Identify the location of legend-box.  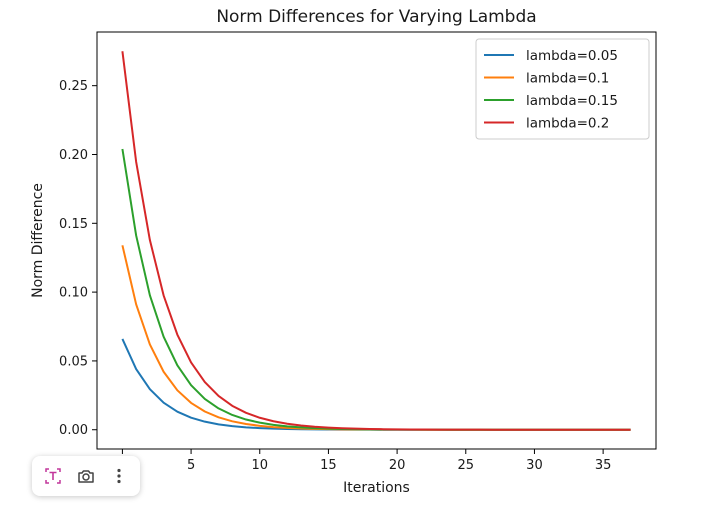
(562, 89).